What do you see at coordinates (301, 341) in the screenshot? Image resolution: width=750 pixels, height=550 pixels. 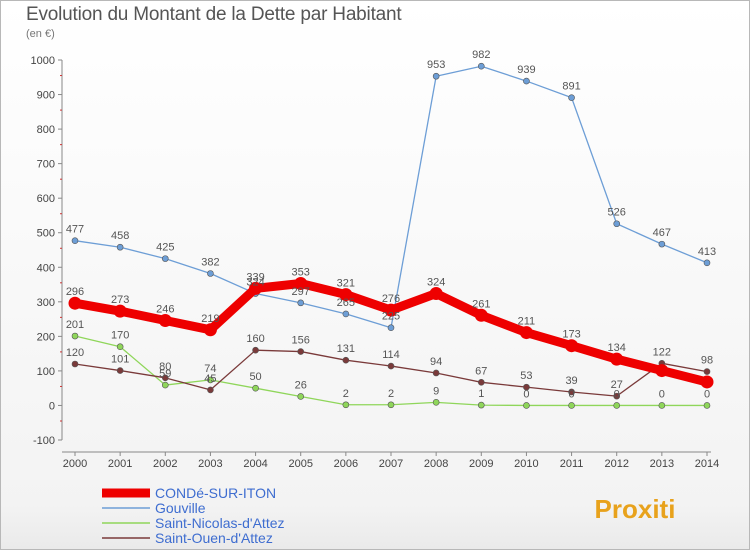 I see `data-label-saint-ouen-d-attez: 156` at bounding box center [301, 341].